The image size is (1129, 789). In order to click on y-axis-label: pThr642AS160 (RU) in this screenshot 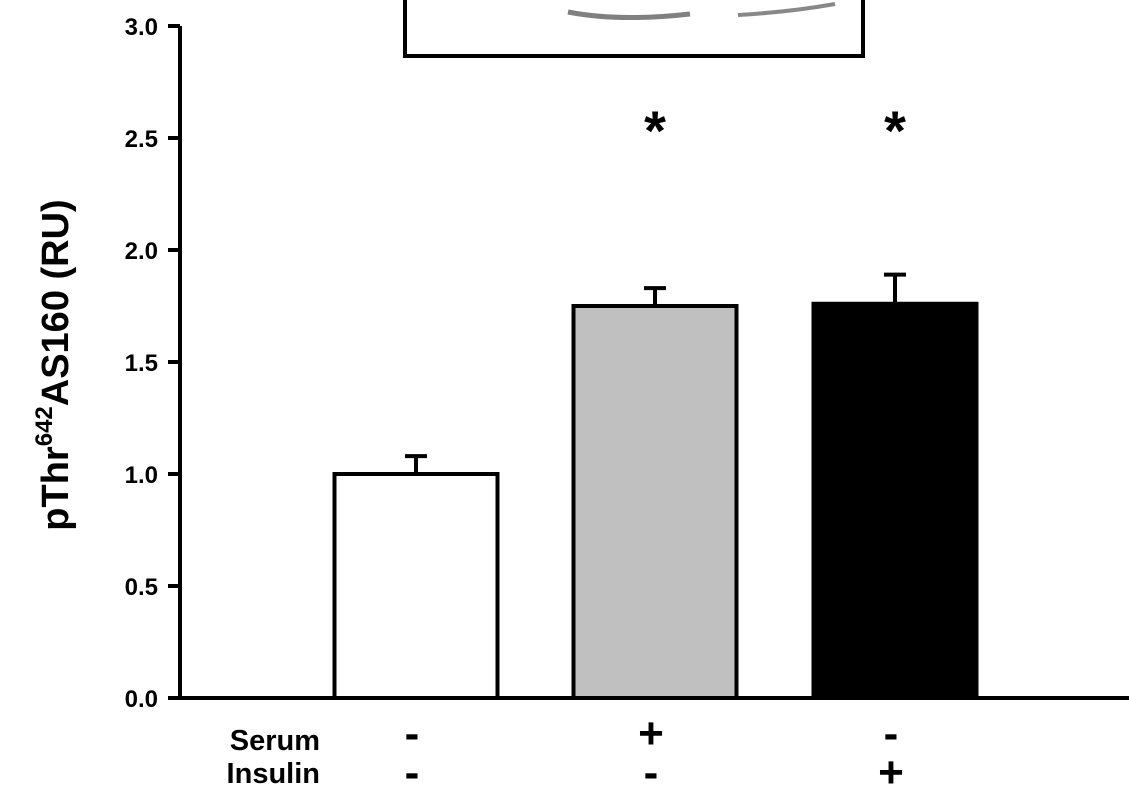, I will do `click(54, 364)`.